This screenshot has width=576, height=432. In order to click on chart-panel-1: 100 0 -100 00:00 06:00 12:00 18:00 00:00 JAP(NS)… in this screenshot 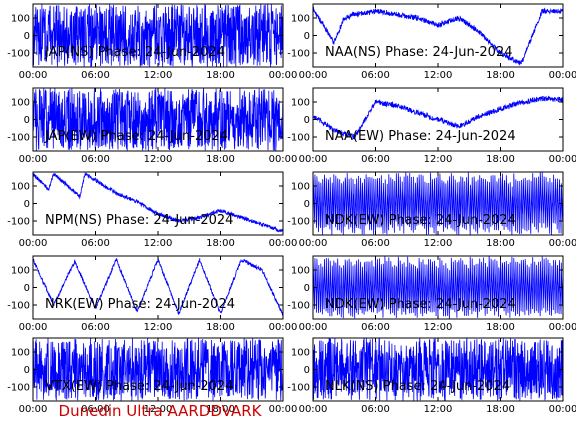, I will do `click(152, 42)`.